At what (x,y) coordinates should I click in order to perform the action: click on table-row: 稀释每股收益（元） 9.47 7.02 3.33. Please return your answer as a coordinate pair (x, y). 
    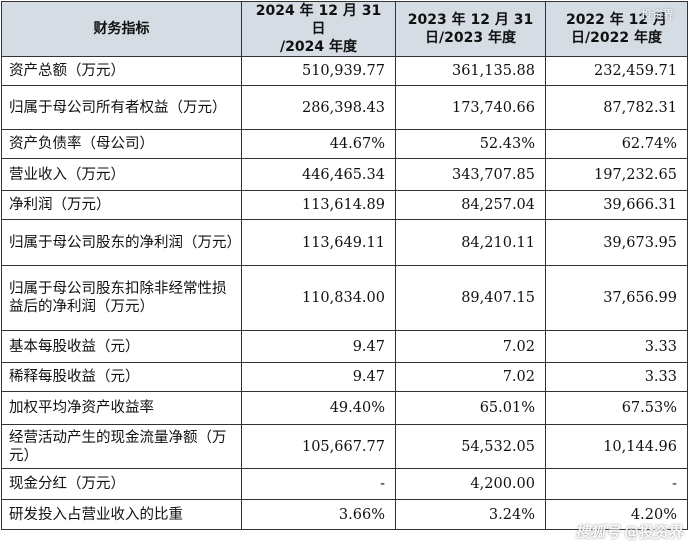
    Looking at the image, I should click on (344, 377).